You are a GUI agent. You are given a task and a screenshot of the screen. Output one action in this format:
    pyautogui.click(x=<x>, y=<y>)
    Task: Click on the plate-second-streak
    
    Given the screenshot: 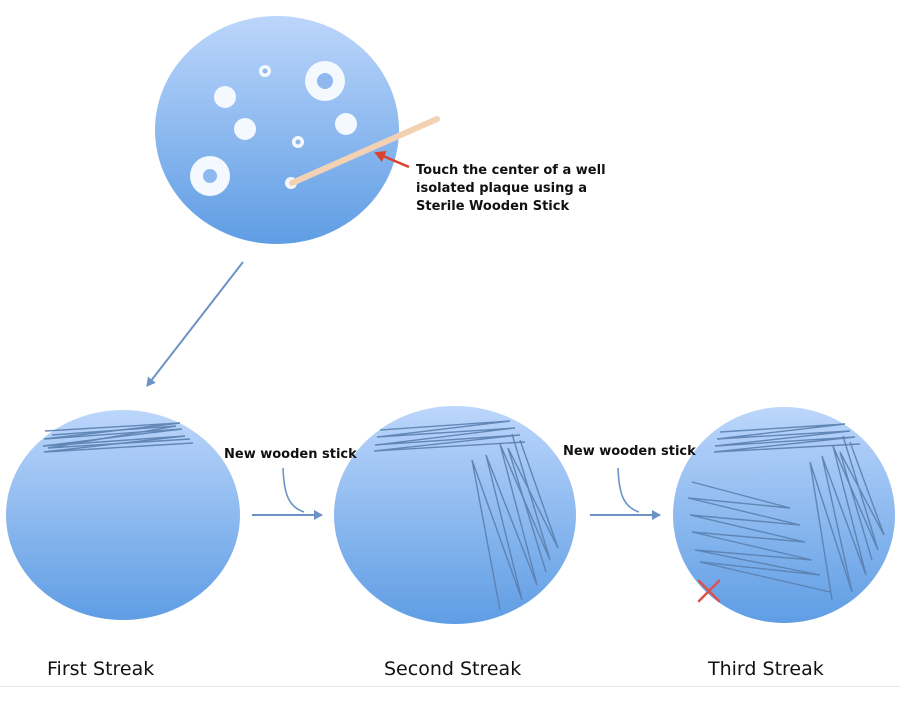 What is the action you would take?
    pyautogui.click(x=455, y=515)
    